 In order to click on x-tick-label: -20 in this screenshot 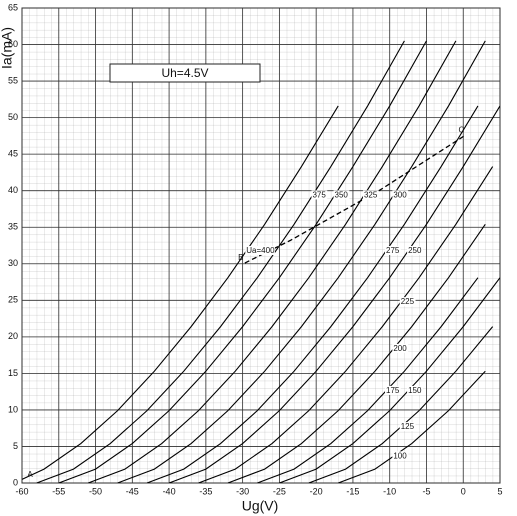, I will do `click(316, 491)`.